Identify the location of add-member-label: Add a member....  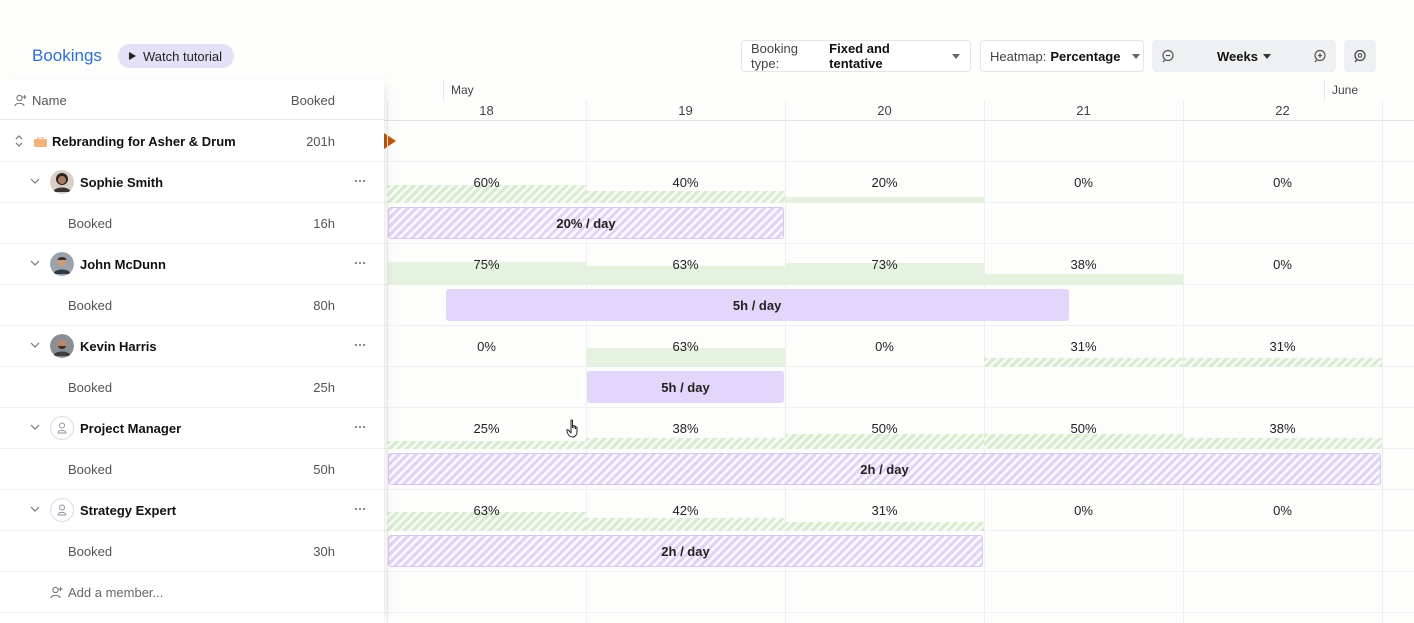
(116, 592).